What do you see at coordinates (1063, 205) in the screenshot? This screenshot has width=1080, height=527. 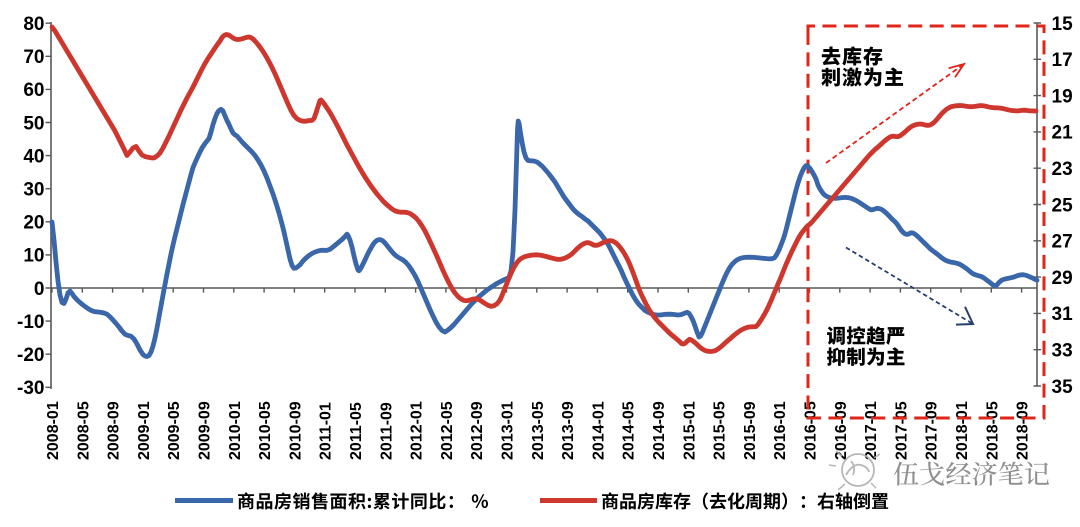 I see `svg-text: 25` at bounding box center [1063, 205].